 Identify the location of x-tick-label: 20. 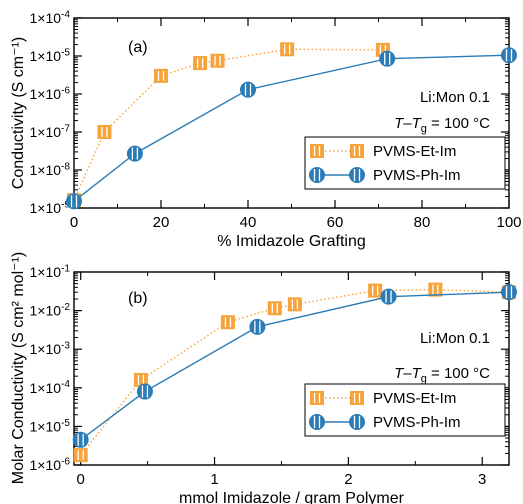
(161, 222).